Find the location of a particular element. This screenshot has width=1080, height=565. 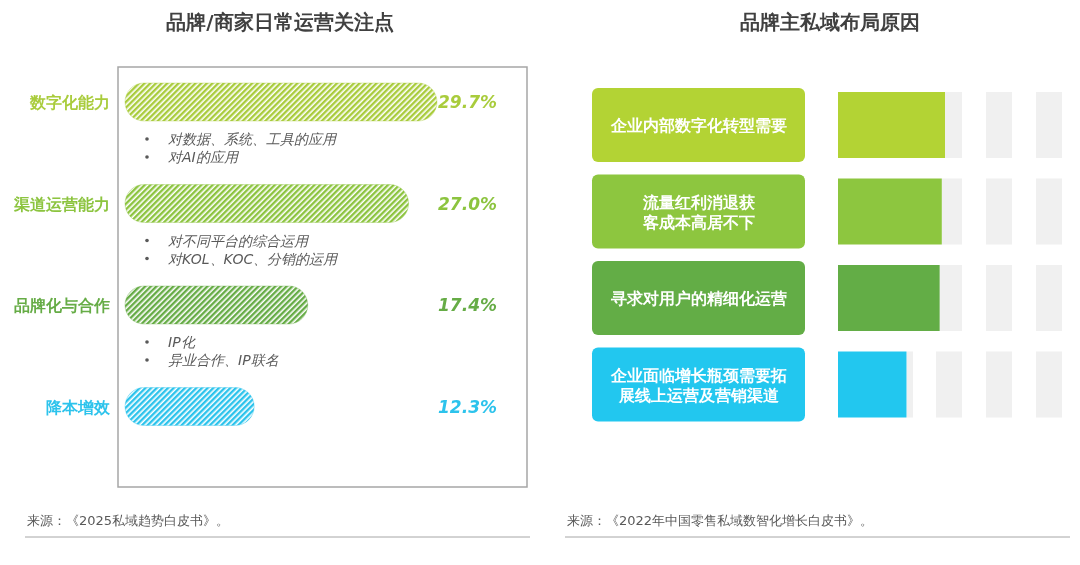

data-label: 27.0% is located at coordinates (467, 203).